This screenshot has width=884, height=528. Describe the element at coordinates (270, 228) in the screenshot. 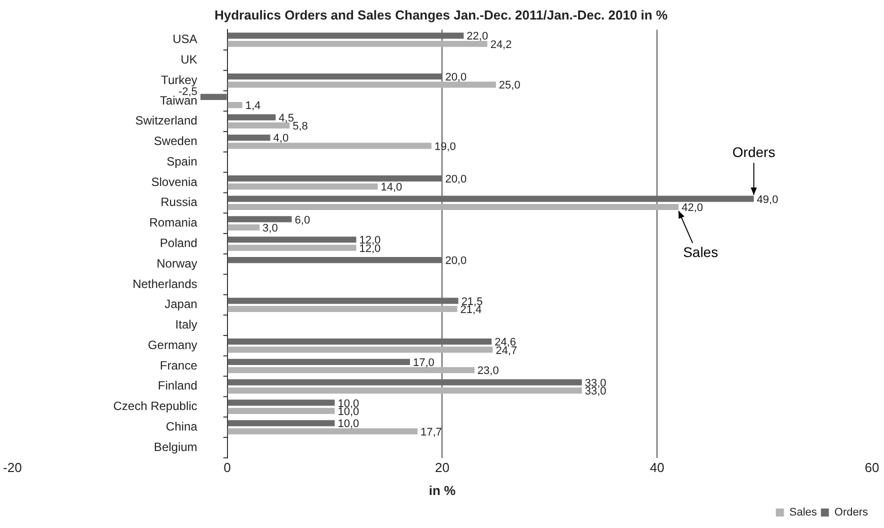

I see `data-label: 3,0` at that location.